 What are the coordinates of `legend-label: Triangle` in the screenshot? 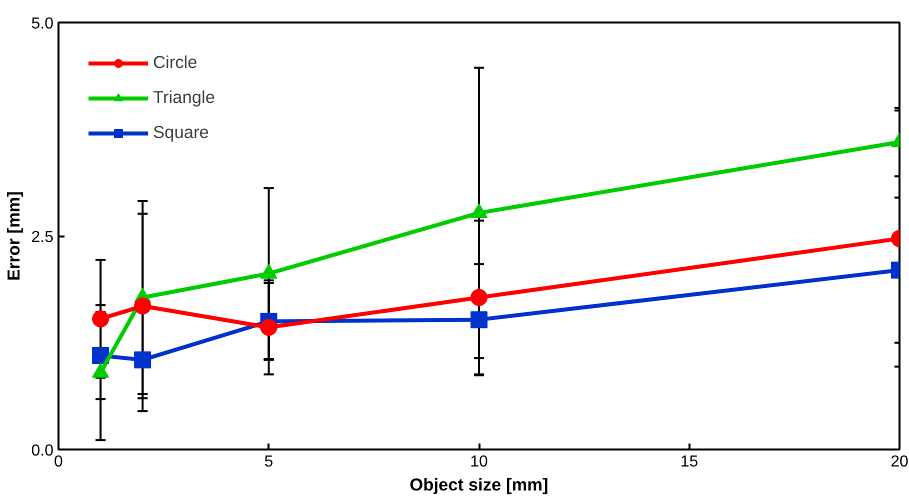 It's located at (184, 97).